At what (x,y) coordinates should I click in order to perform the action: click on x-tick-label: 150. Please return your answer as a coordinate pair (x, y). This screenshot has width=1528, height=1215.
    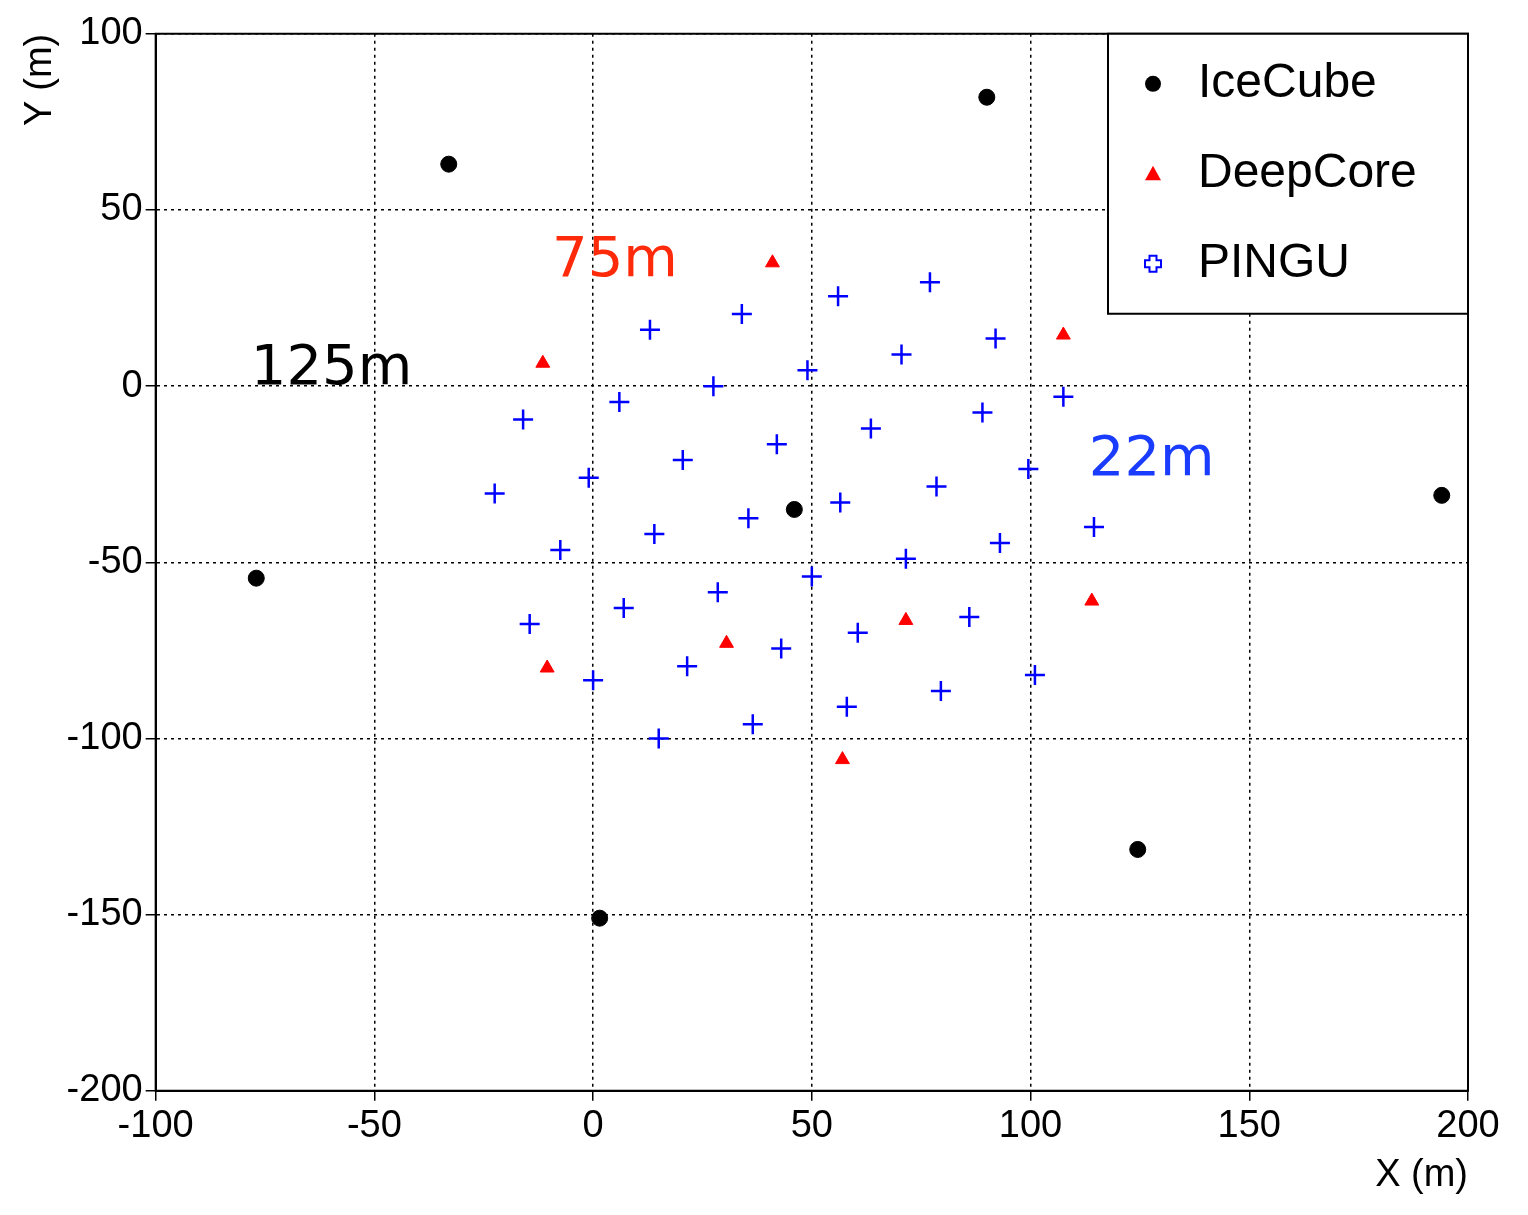
    Looking at the image, I should click on (1249, 1124).